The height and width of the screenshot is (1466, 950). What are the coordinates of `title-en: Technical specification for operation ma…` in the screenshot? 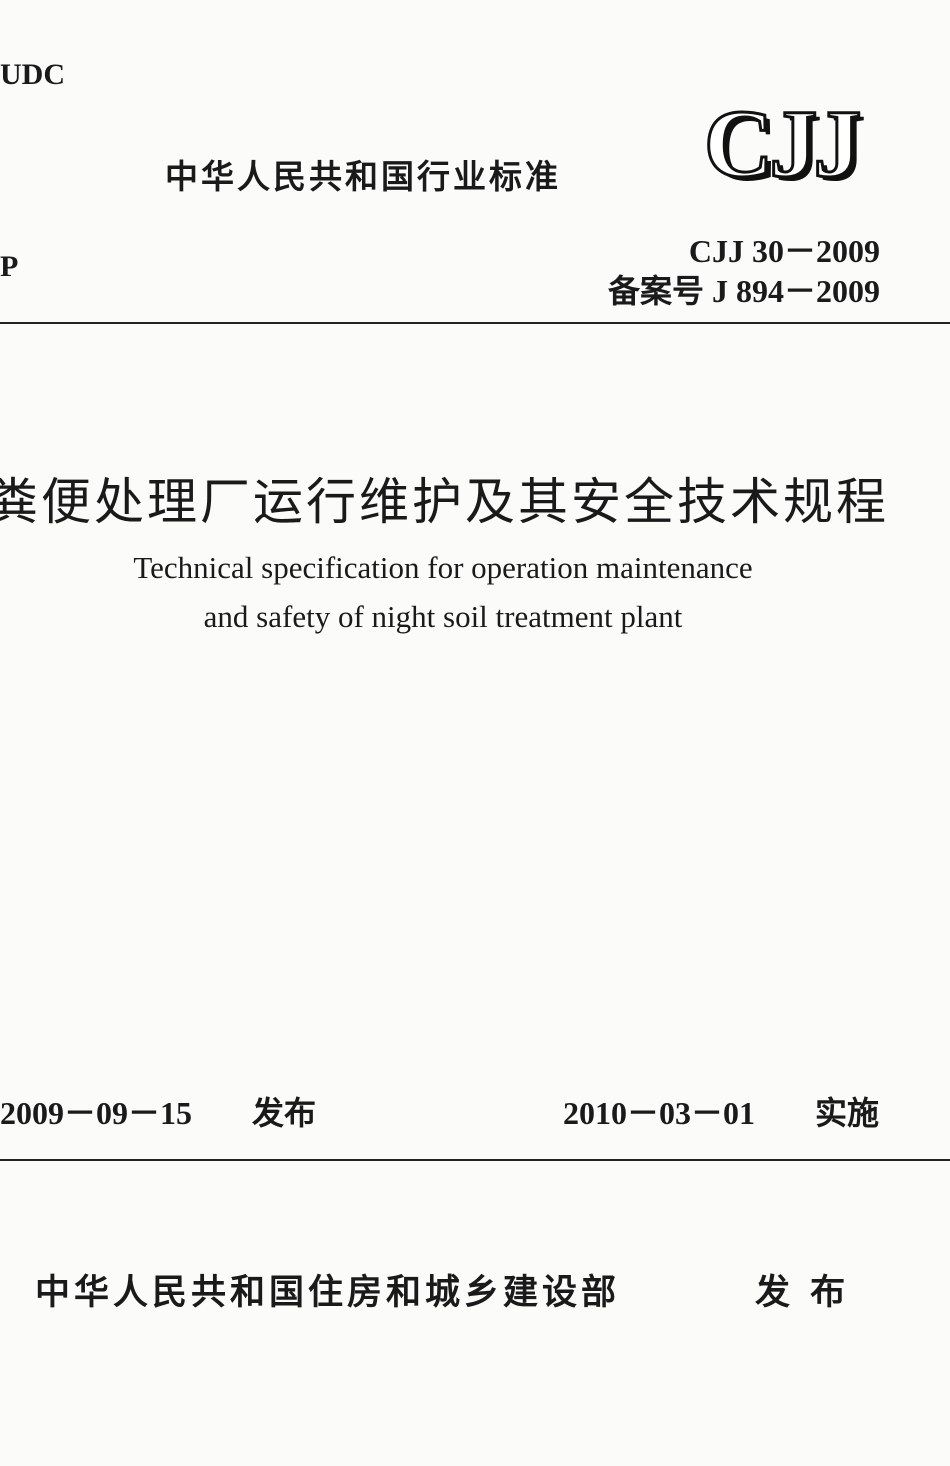 It's located at (443, 567).